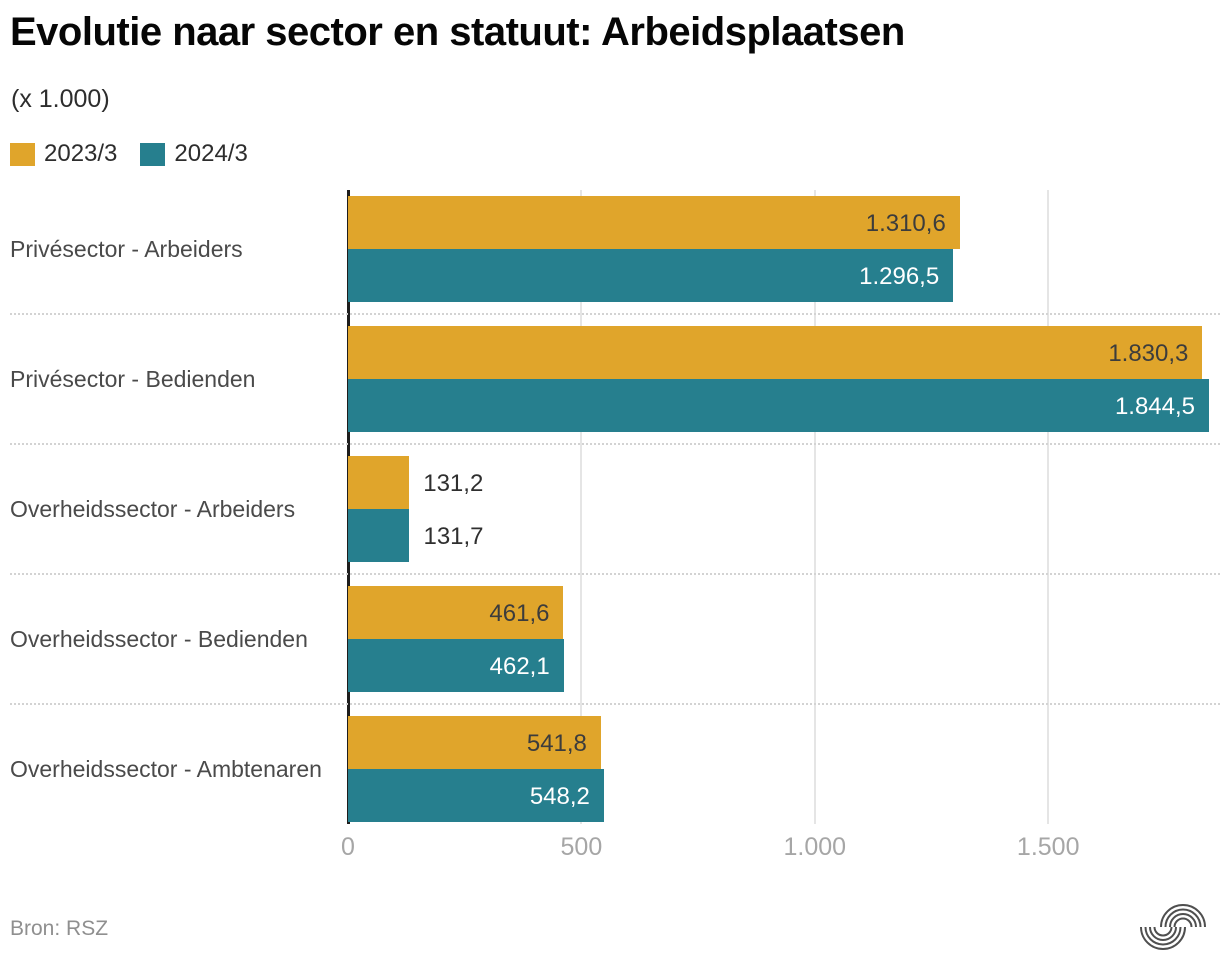 The height and width of the screenshot is (970, 1220). What do you see at coordinates (474, 742) in the screenshot?
I see `bar-2023-3: 541,8` at bounding box center [474, 742].